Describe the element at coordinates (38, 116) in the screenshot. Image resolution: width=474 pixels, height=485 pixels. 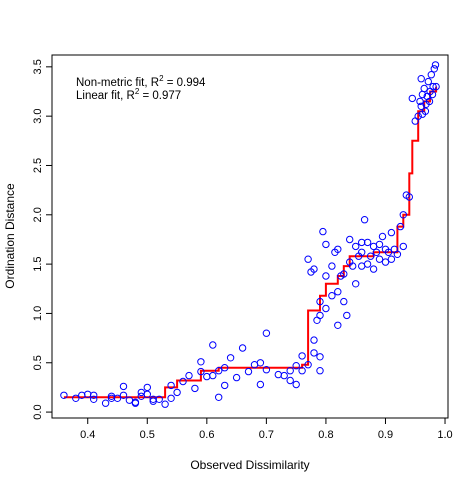
I see `y-tick-label-6: 3.0` at that location.